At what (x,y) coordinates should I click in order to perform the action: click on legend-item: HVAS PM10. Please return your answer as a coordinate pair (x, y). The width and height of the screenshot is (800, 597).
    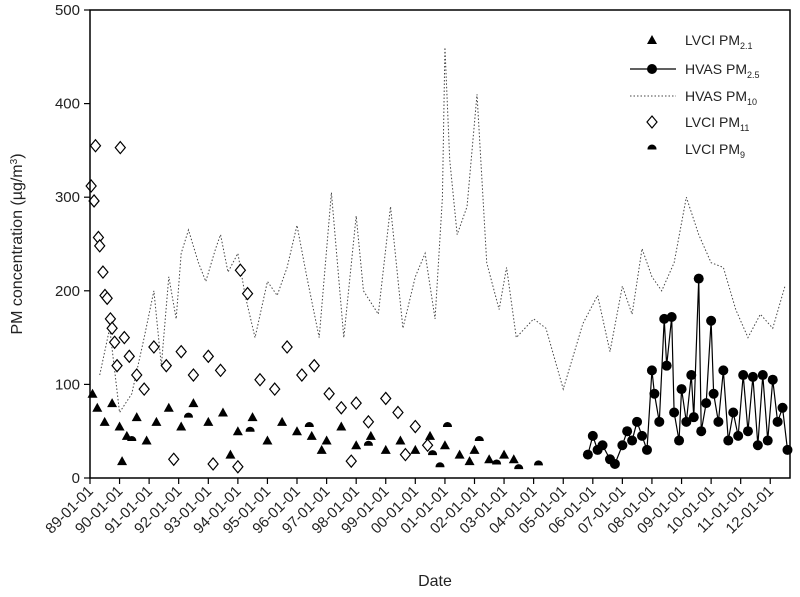
    Looking at the image, I should click on (693, 97).